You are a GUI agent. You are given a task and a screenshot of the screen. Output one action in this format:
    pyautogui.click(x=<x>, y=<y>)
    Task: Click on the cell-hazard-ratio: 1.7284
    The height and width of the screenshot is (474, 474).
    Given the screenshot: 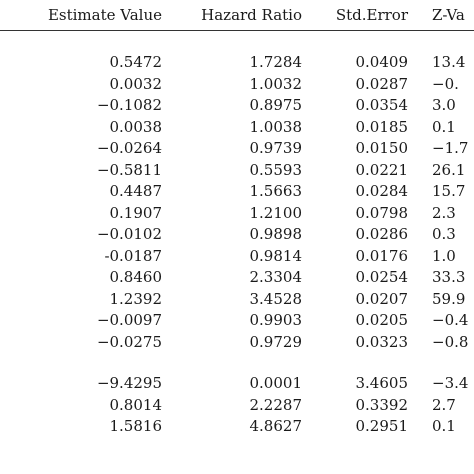 What is the action you would take?
    pyautogui.click(x=276, y=62)
    